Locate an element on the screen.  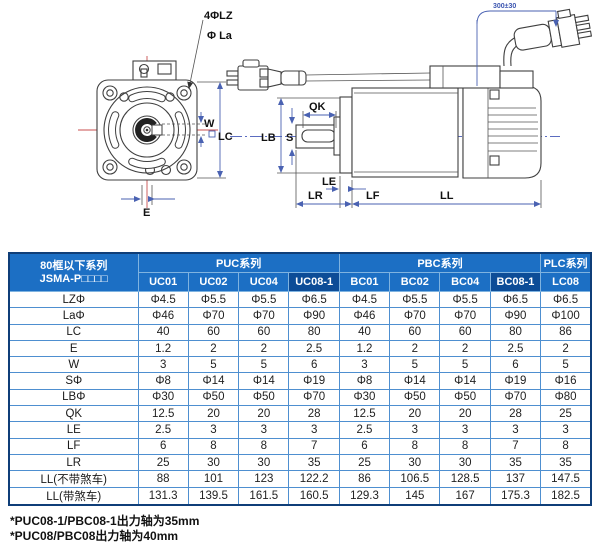
dim-cable-length: 300±30 is located at coordinates (517, 44).